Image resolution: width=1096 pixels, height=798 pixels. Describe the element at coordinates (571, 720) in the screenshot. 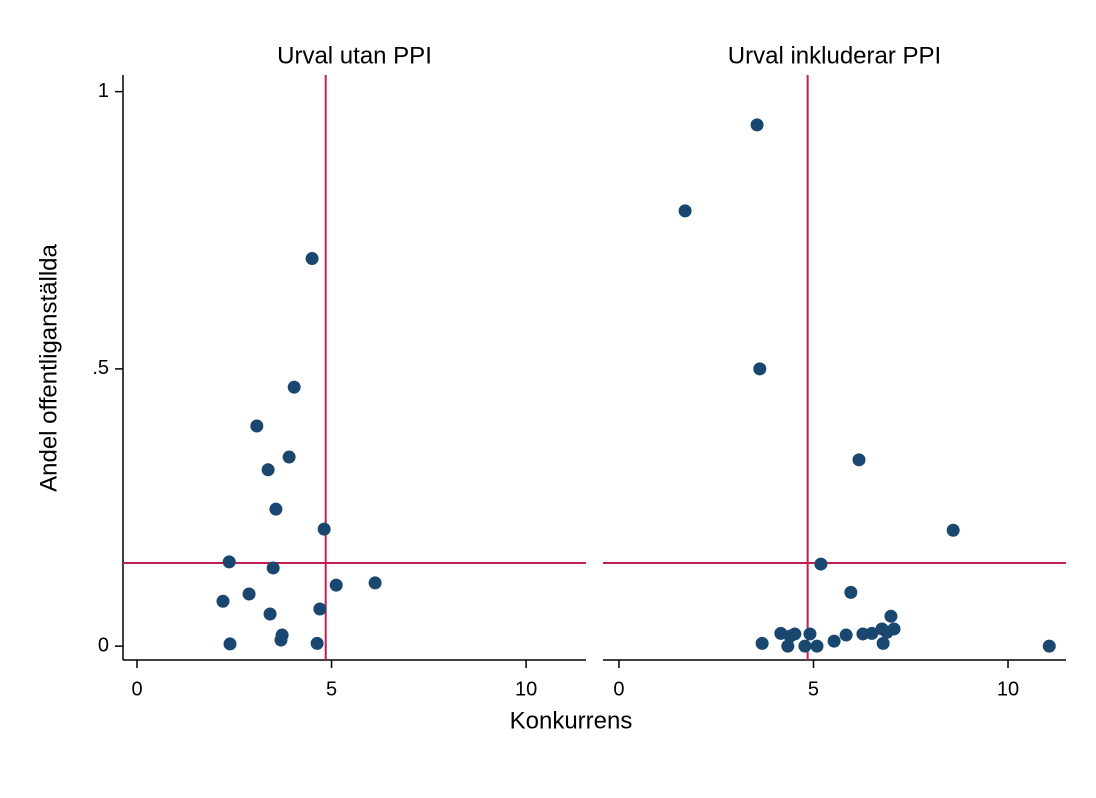

I see `x-axis-label: Konkurrens` at that location.